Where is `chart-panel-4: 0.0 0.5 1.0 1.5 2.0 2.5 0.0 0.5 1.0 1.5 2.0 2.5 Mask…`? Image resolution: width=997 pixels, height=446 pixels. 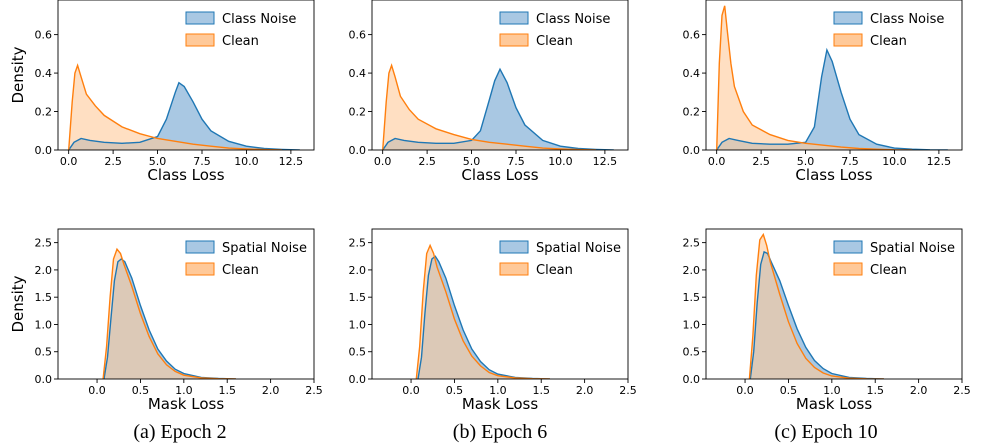
chart-panel-4: 0.0 0.5 1.0 1.5 2.0 2.5 0.0 0.5 1.0 1.5 2.0 2.5 Mask… is located at coordinates (493, 320).